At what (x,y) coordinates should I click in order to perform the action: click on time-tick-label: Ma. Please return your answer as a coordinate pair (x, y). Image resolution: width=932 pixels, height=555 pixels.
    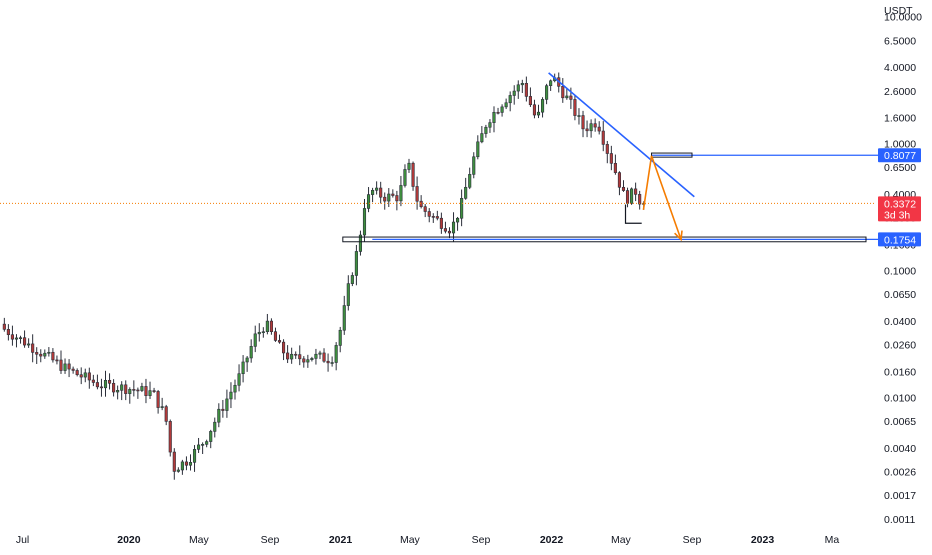
    Looking at the image, I should click on (832, 540).